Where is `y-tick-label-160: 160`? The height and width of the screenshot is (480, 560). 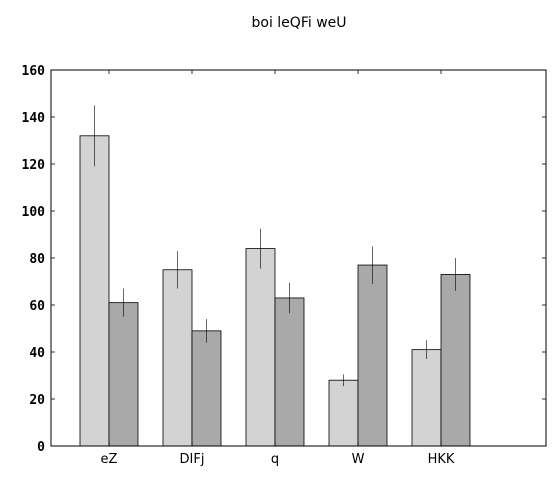 y-tick-label-160: 160 is located at coordinates (34, 71).